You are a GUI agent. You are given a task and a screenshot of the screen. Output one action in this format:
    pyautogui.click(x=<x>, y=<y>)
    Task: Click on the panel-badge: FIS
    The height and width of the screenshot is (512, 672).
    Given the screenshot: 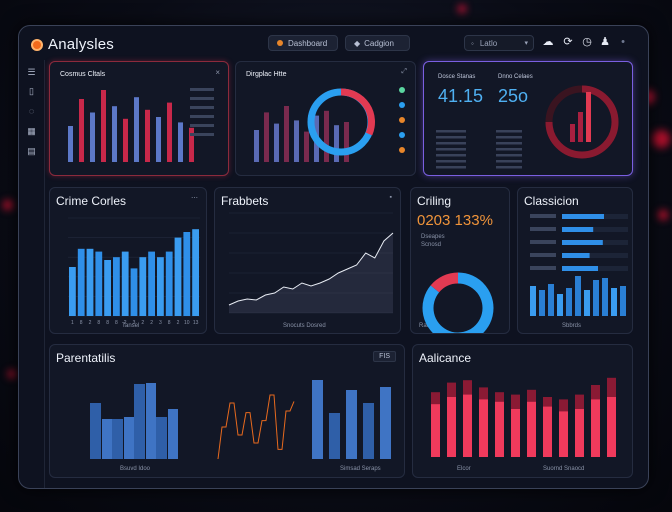 What is the action you would take?
    pyautogui.click(x=384, y=356)
    